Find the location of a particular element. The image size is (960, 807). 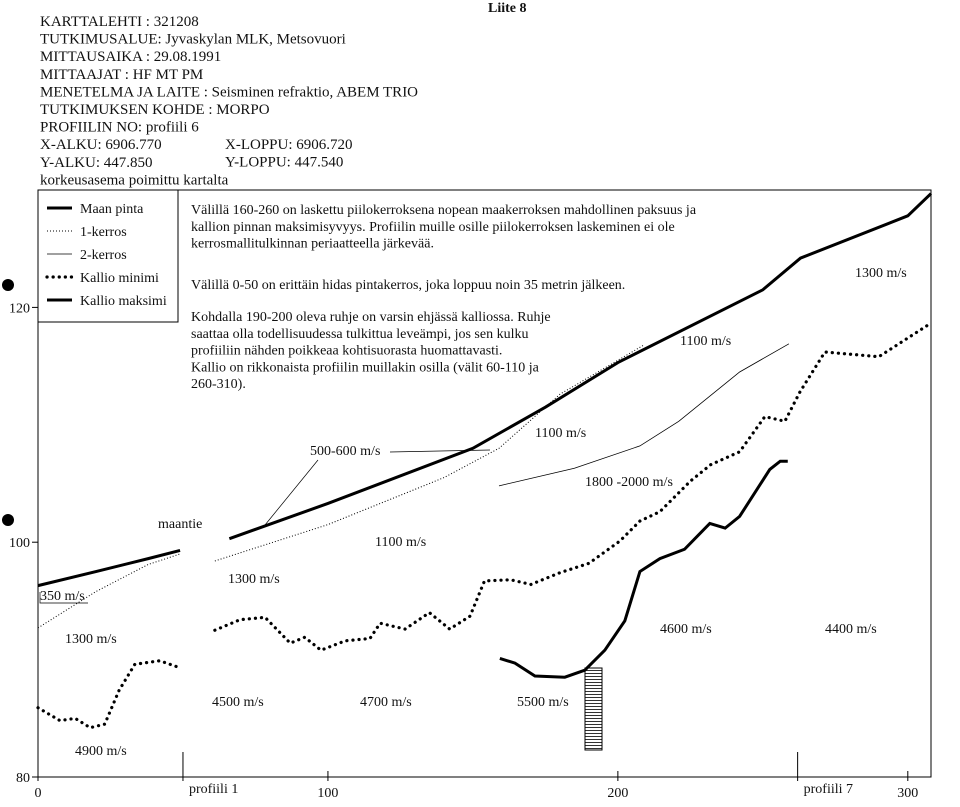

profile-label: profiili 7 is located at coordinates (828, 789).